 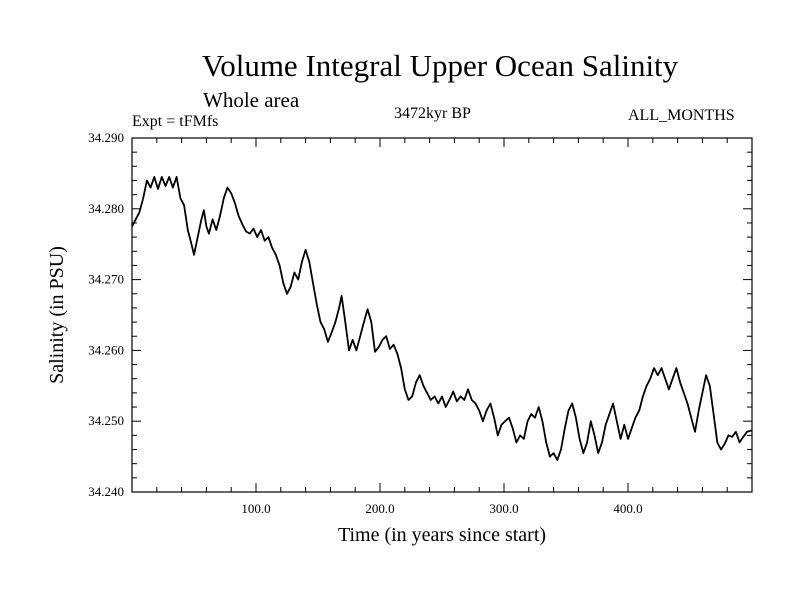 What do you see at coordinates (379, 508) in the screenshot?
I see `x-tick-label: 200.0` at bounding box center [379, 508].